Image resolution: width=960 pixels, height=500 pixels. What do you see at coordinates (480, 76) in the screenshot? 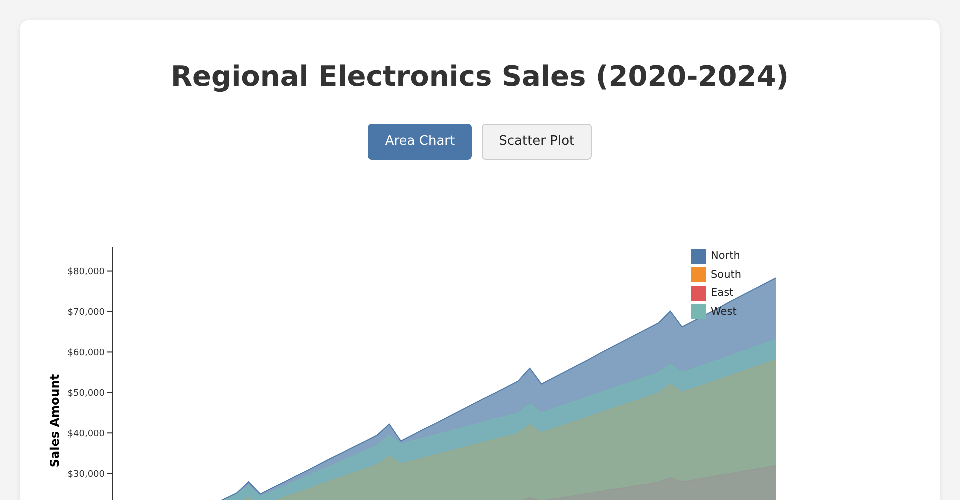
I see `chart-title: Regional Electronics Sales (2020-2024)` at bounding box center [480, 76].